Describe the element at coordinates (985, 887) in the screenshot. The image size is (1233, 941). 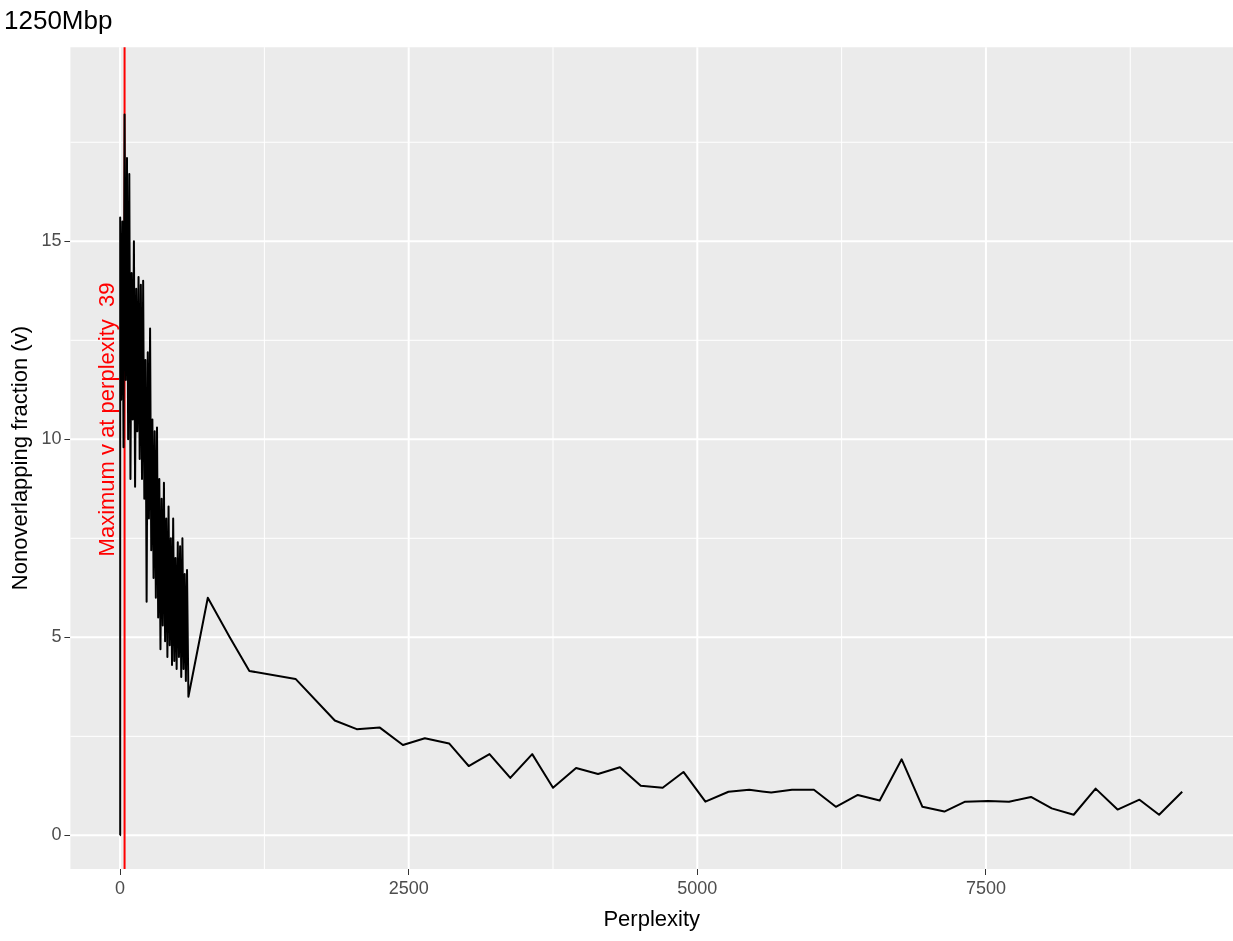
I see `x-tick-label: 7500` at that location.